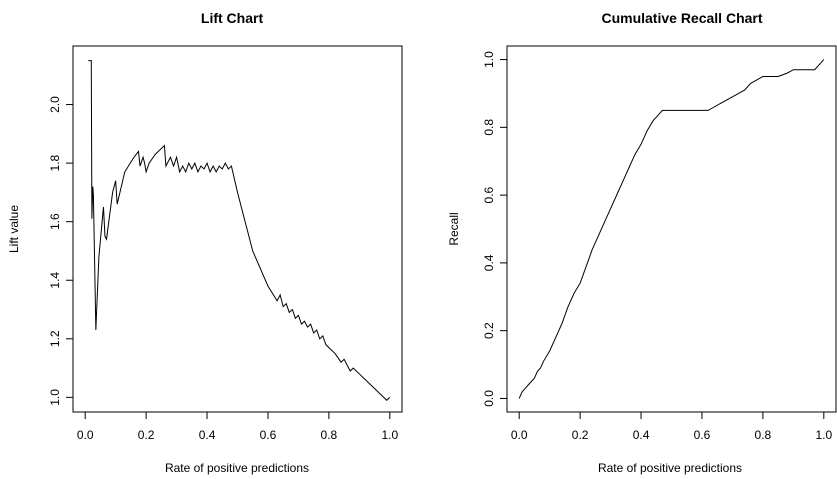  I want to click on recall-x-tick-label: 0.6, so click(702, 435).